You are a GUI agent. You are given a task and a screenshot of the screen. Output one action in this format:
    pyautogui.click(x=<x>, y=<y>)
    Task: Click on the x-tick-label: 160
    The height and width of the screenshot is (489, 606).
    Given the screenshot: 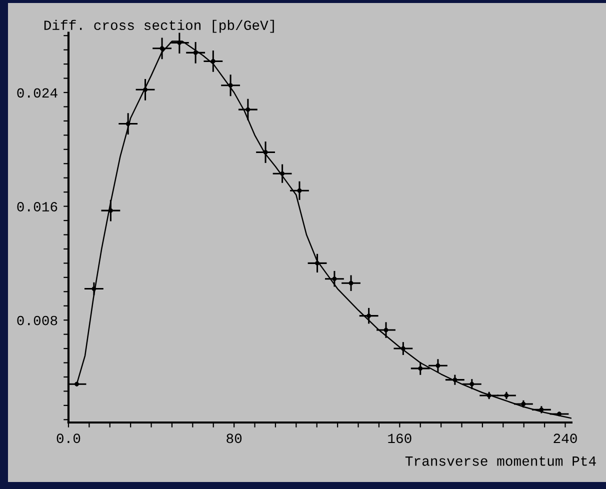 What is the action you would take?
    pyautogui.click(x=400, y=439)
    